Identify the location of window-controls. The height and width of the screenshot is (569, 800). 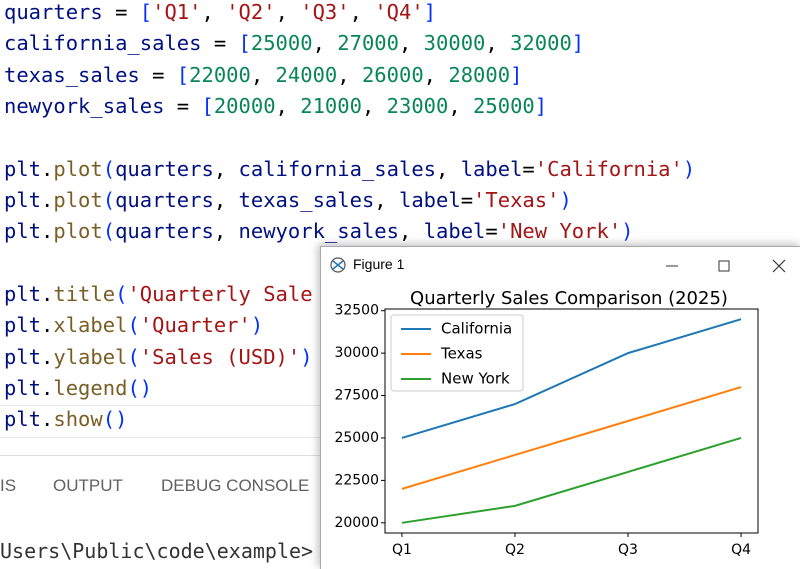
(726, 266).